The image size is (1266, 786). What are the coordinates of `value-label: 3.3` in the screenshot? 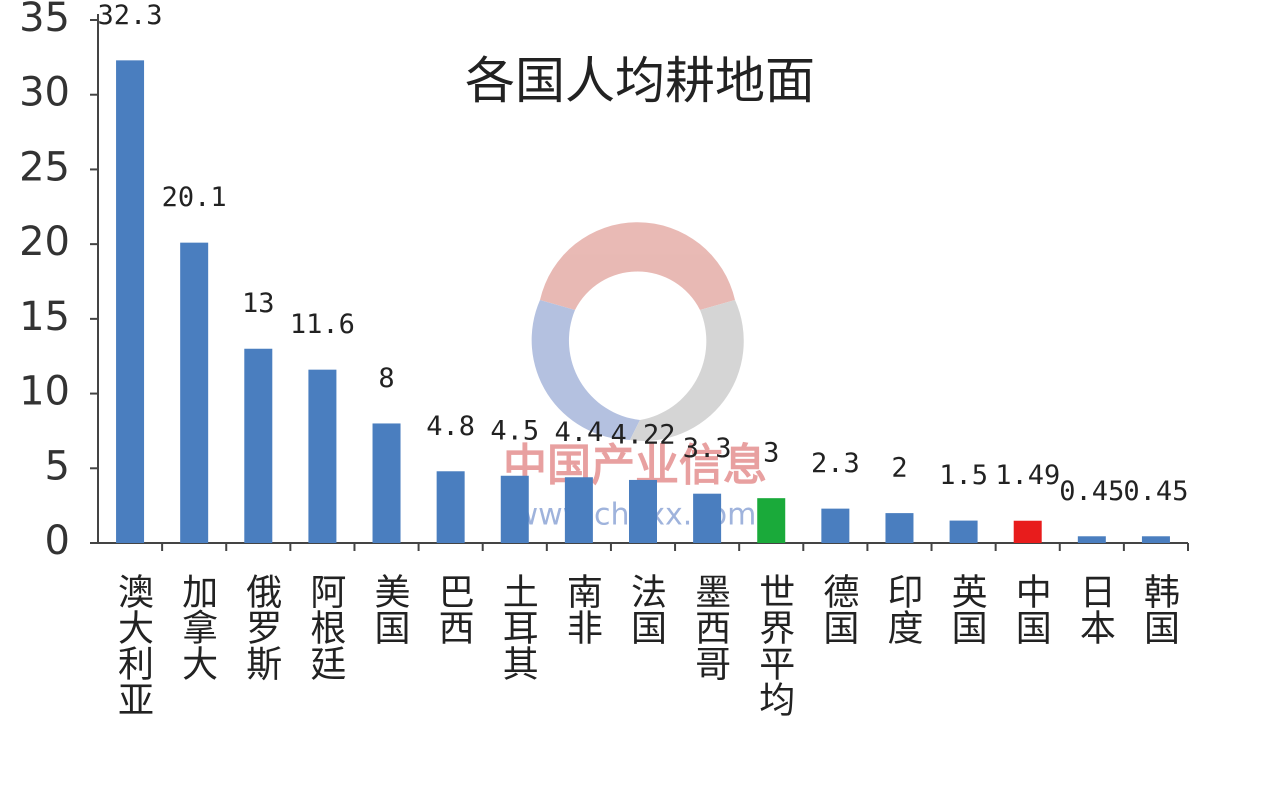 It's located at (707, 448).